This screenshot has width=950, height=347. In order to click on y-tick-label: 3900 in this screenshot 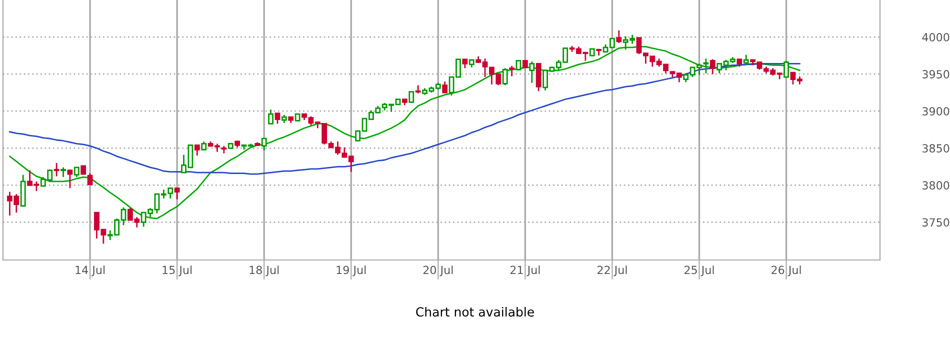, I will do `click(936, 111)`.